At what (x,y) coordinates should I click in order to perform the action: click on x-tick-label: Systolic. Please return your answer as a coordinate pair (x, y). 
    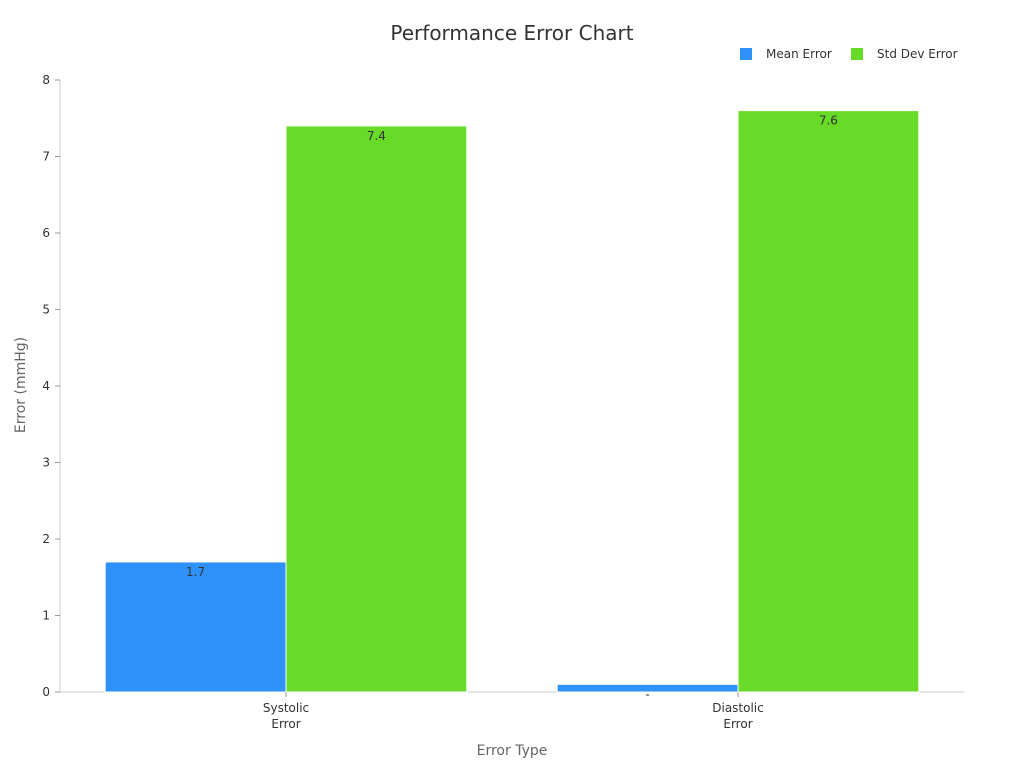
    Looking at the image, I should click on (286, 708).